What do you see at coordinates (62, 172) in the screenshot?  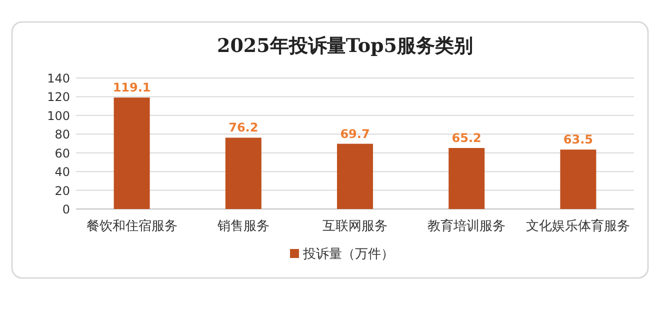 I see `y-tick-label: 40` at bounding box center [62, 172].